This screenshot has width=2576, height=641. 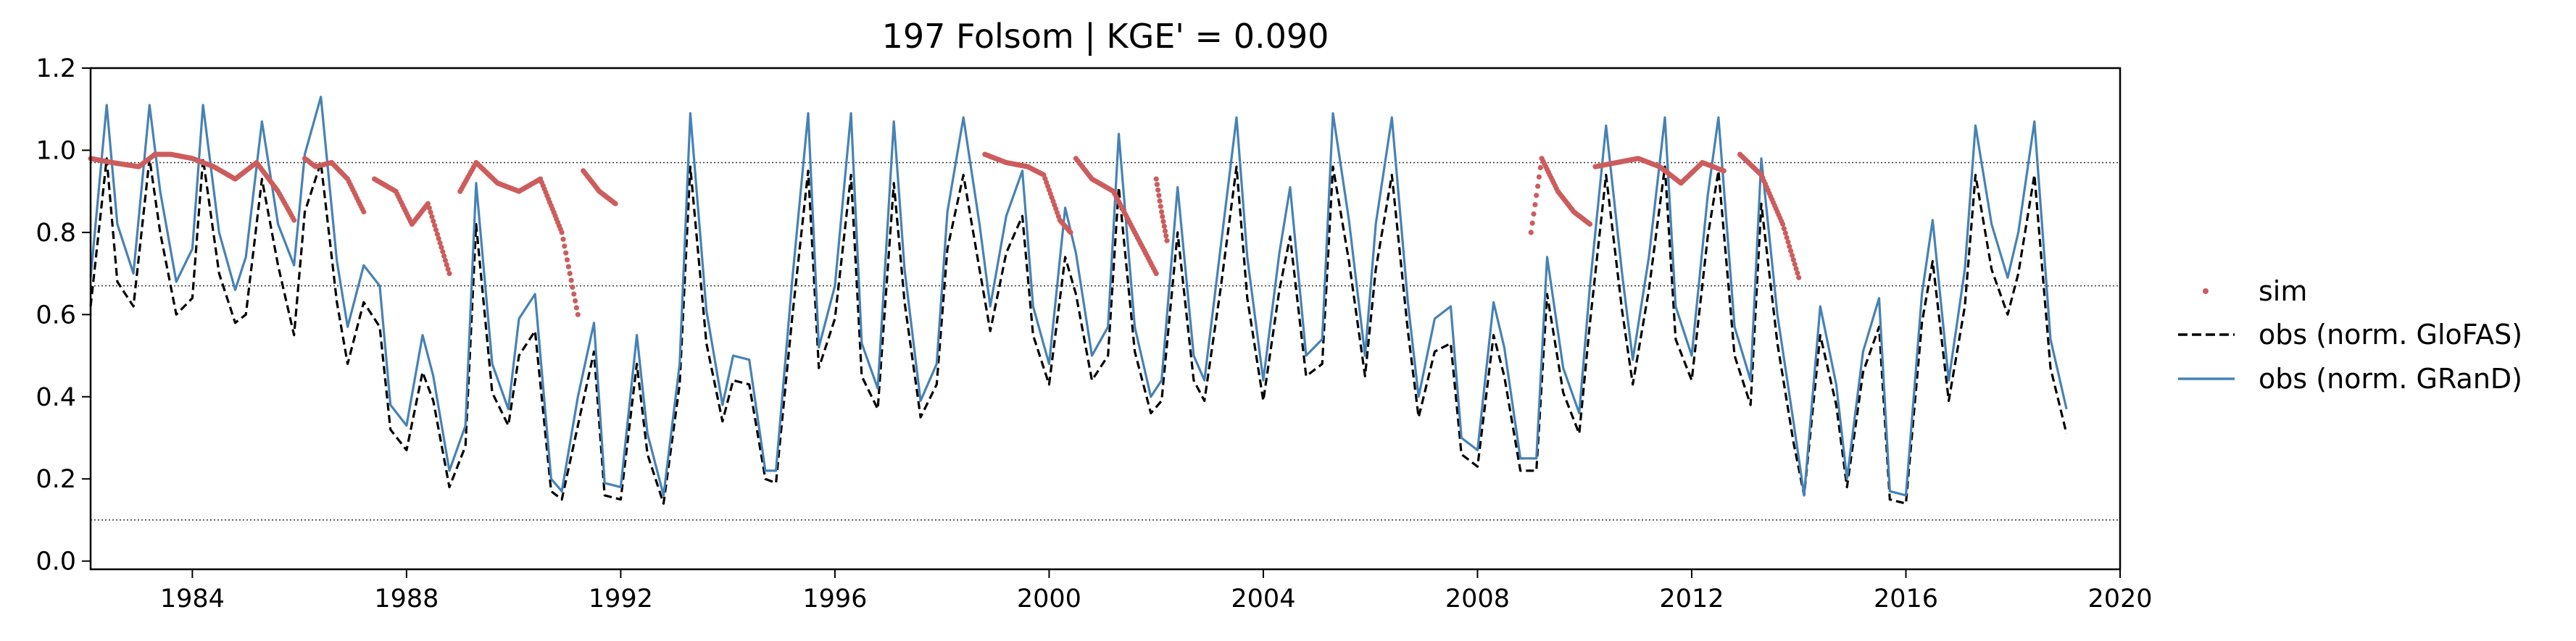 What do you see at coordinates (1263, 599) in the screenshot?
I see `x-tick-label-2004: 2004` at bounding box center [1263, 599].